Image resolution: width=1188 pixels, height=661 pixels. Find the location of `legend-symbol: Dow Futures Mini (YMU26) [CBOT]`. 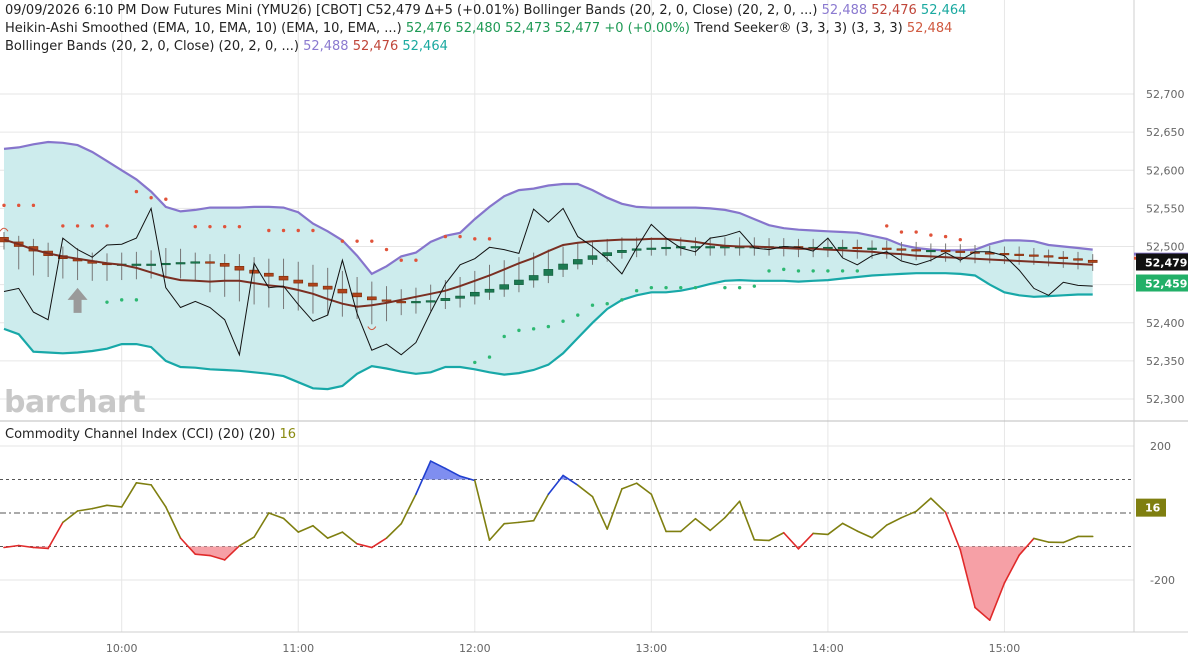

legend-symbol: Dow Futures Mini (YMU26) [CBOT] is located at coordinates (251, 10).